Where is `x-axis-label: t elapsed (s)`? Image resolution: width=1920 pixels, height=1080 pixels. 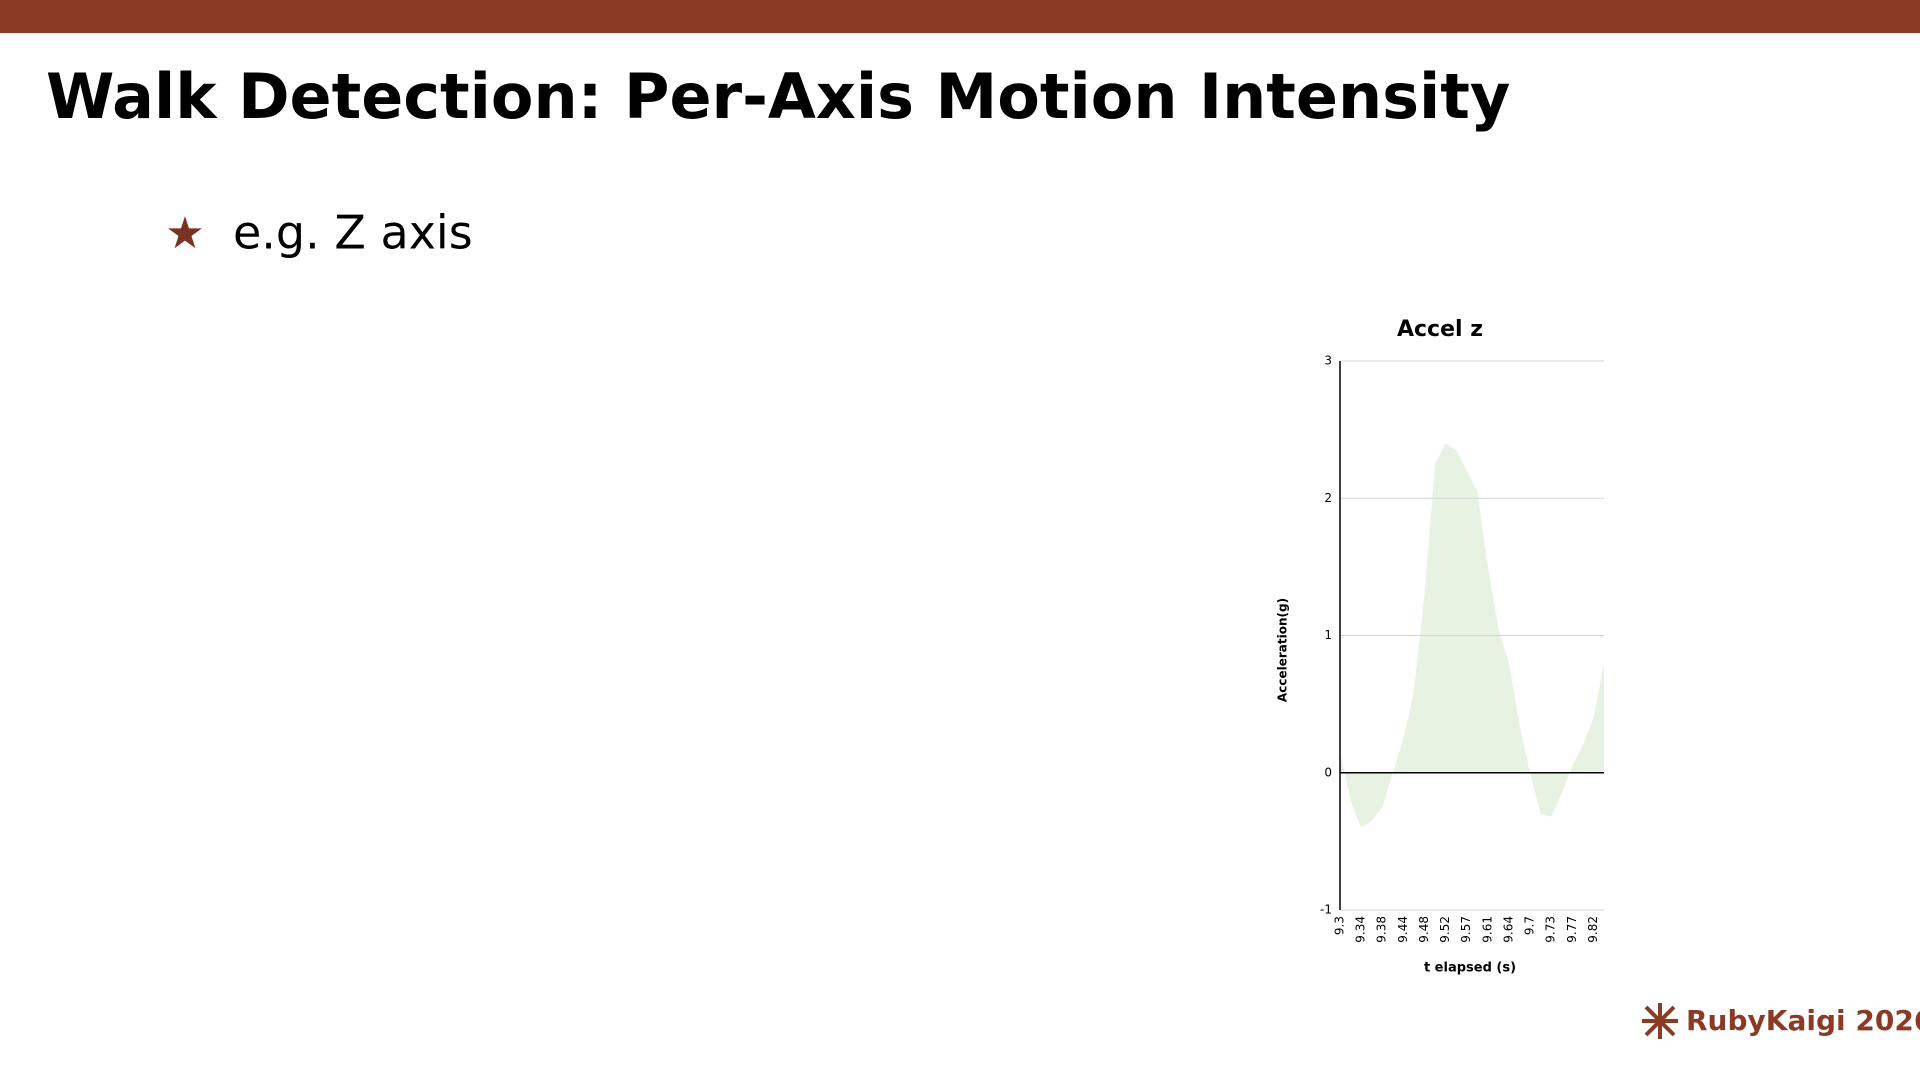
x-axis-label: t elapsed (s) is located at coordinates (1470, 968).